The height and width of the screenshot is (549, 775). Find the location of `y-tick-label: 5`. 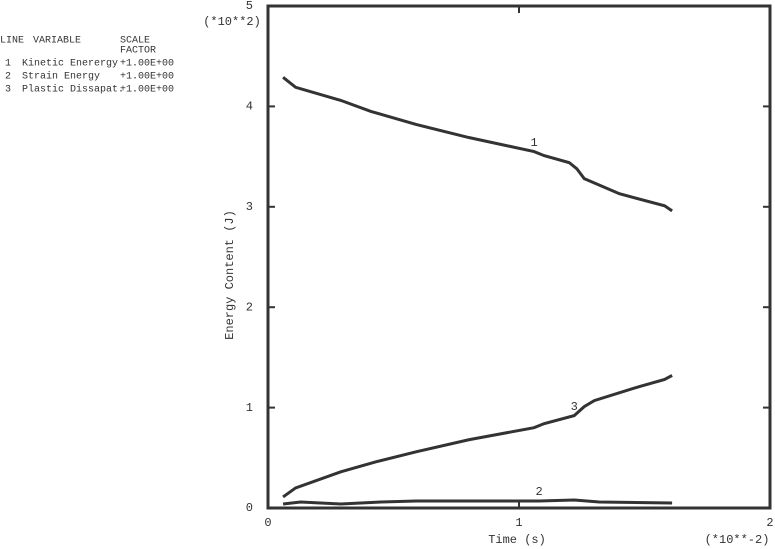

y-tick-label: 5 is located at coordinates (249, 6).